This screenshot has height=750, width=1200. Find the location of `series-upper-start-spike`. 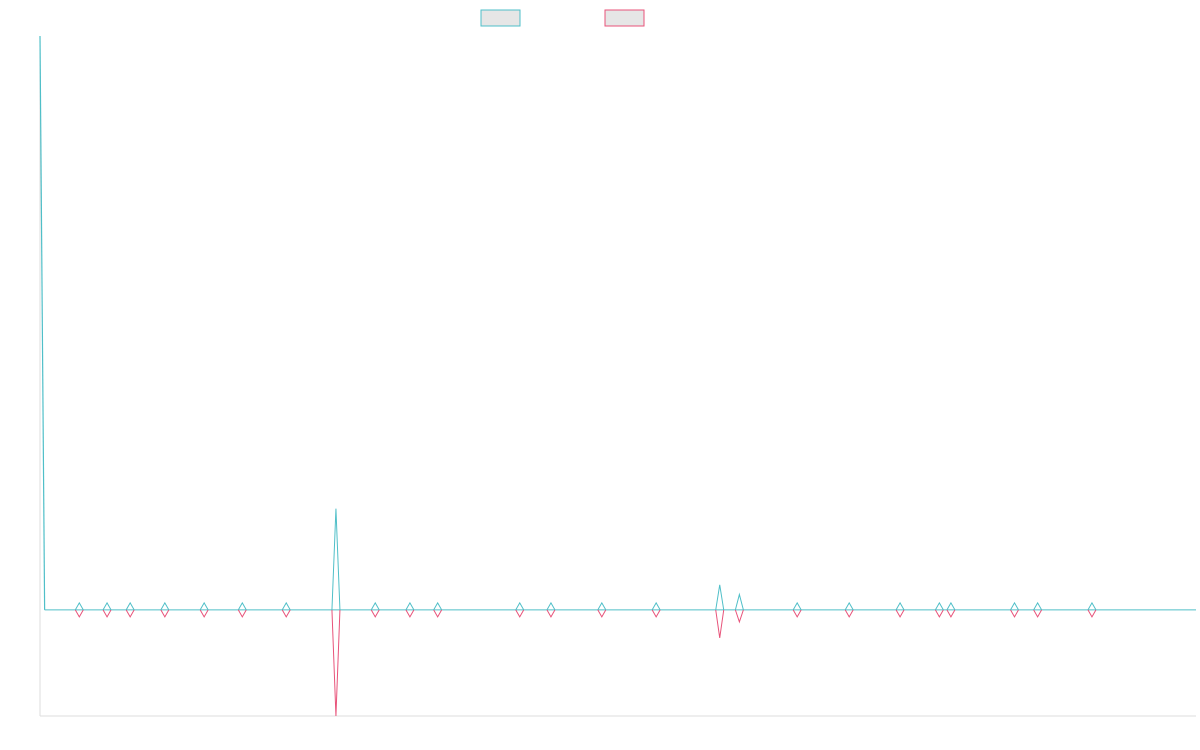

series-upper-start-spike is located at coordinates (42, 322).